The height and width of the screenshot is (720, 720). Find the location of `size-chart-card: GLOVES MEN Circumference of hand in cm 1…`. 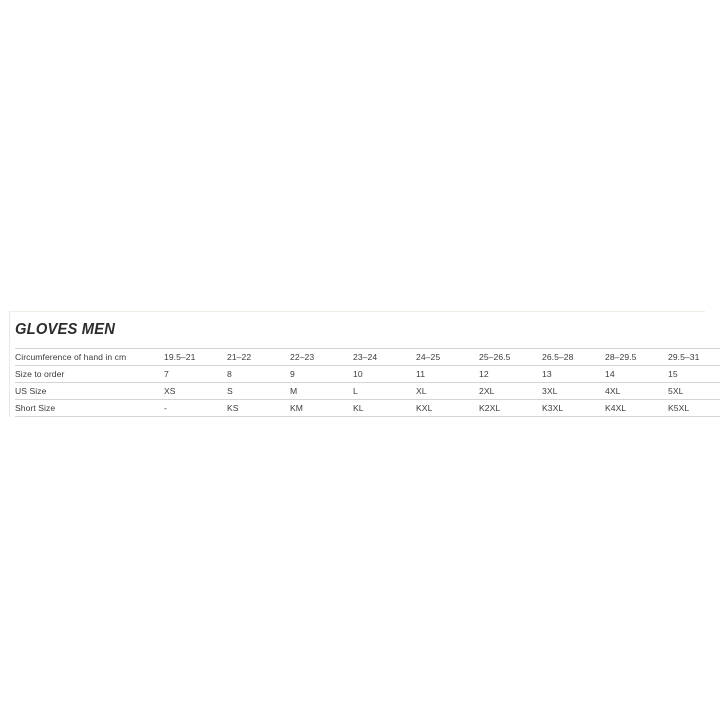

size-chart-card: GLOVES MEN Circumference of hand in cm 1… is located at coordinates (364, 364).